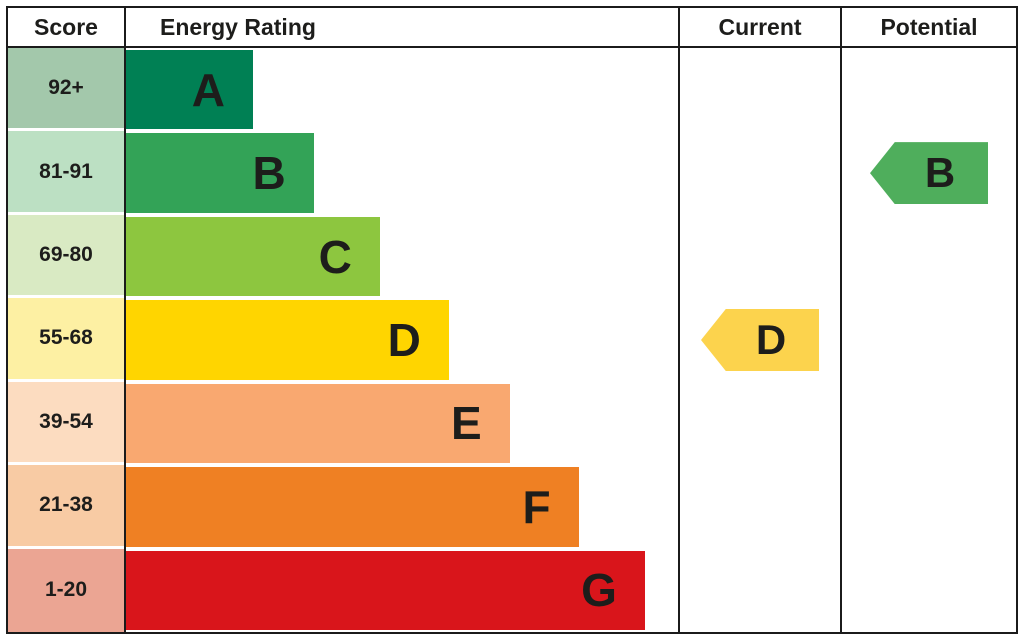  I want to click on bar-cell-c: C, so click(402, 256).